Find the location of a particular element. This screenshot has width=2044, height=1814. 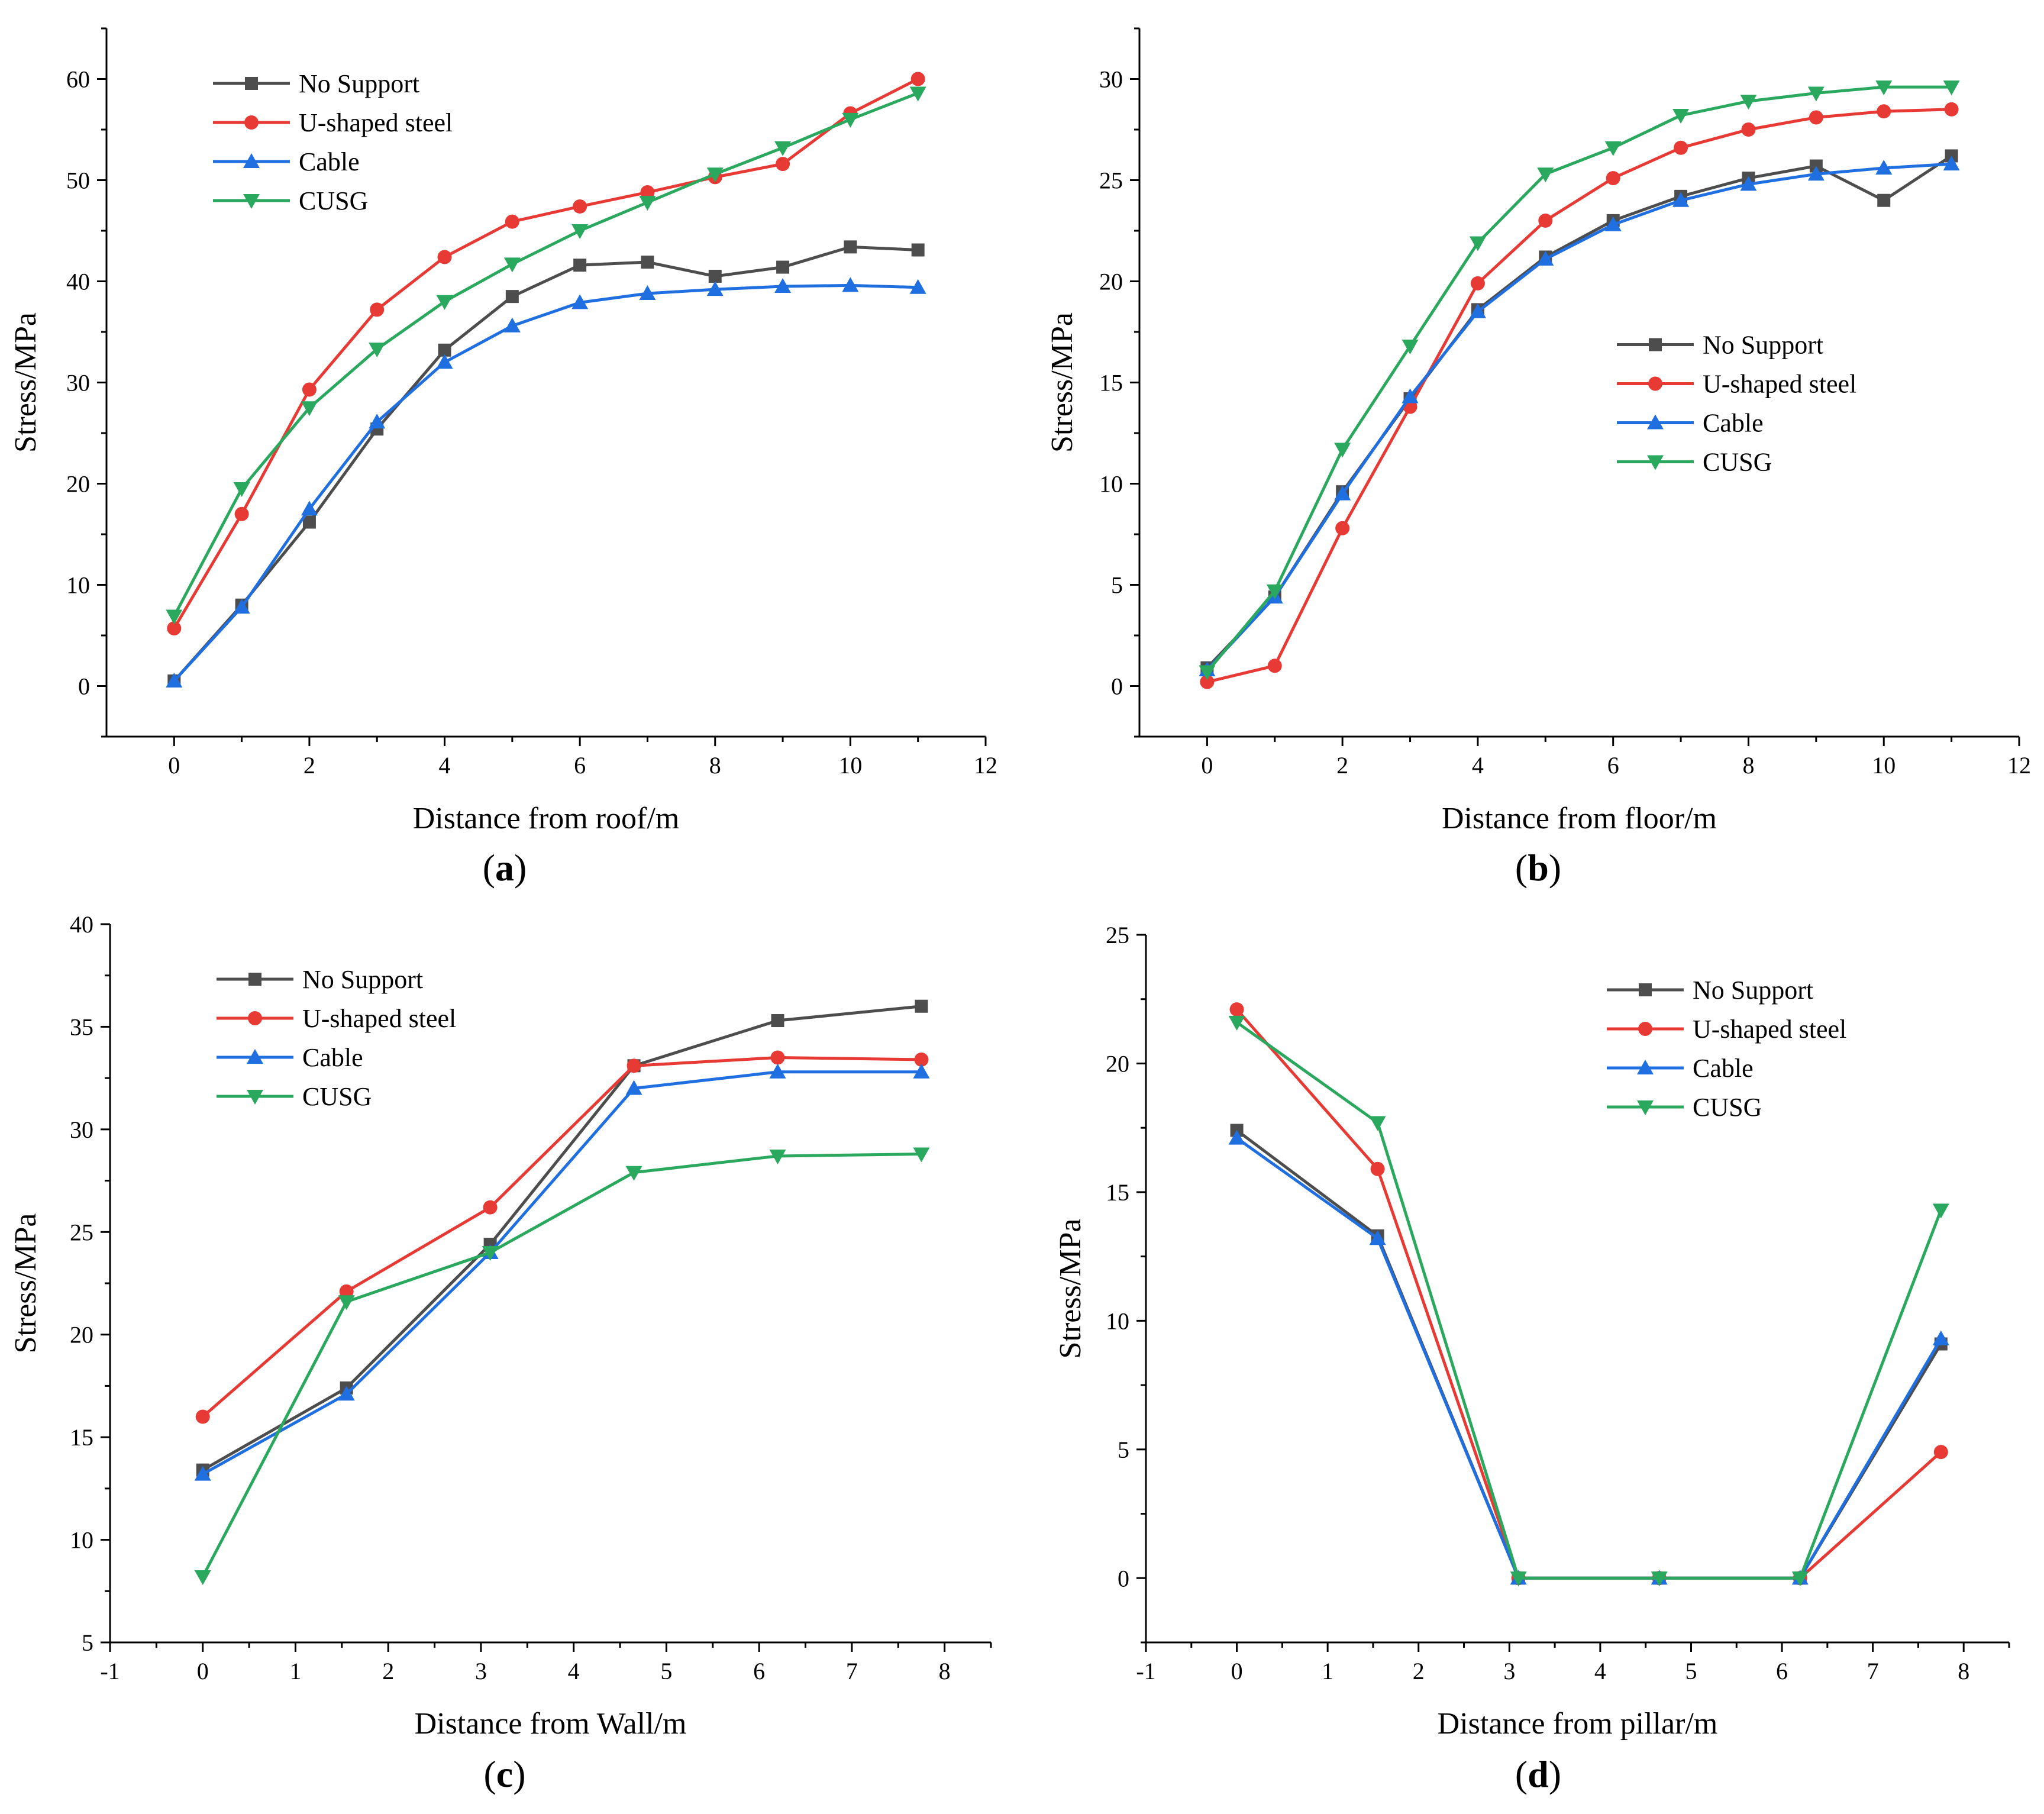

series-cable is located at coordinates (1579, 416).